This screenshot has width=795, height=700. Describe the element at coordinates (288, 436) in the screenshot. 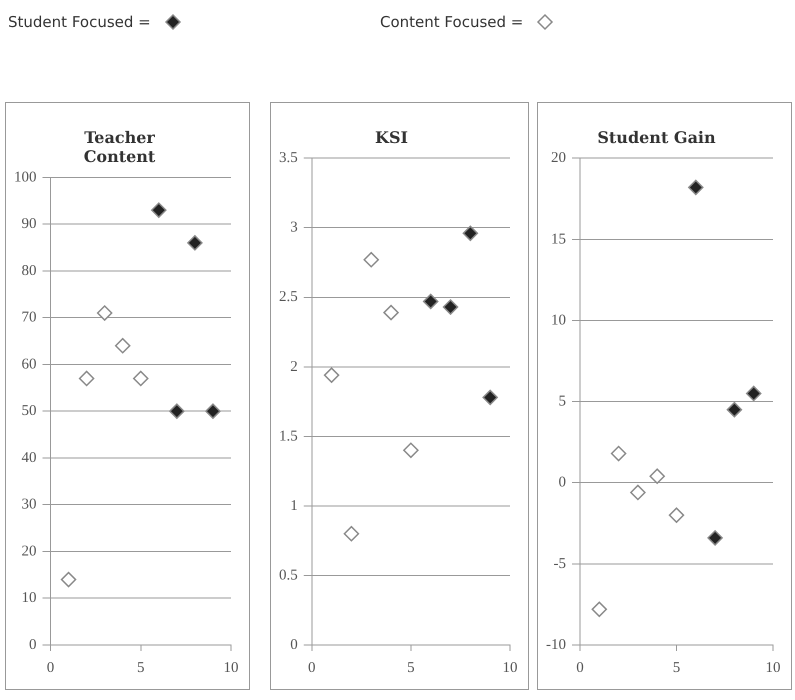

I see `y-tick-label: 1.5` at that location.